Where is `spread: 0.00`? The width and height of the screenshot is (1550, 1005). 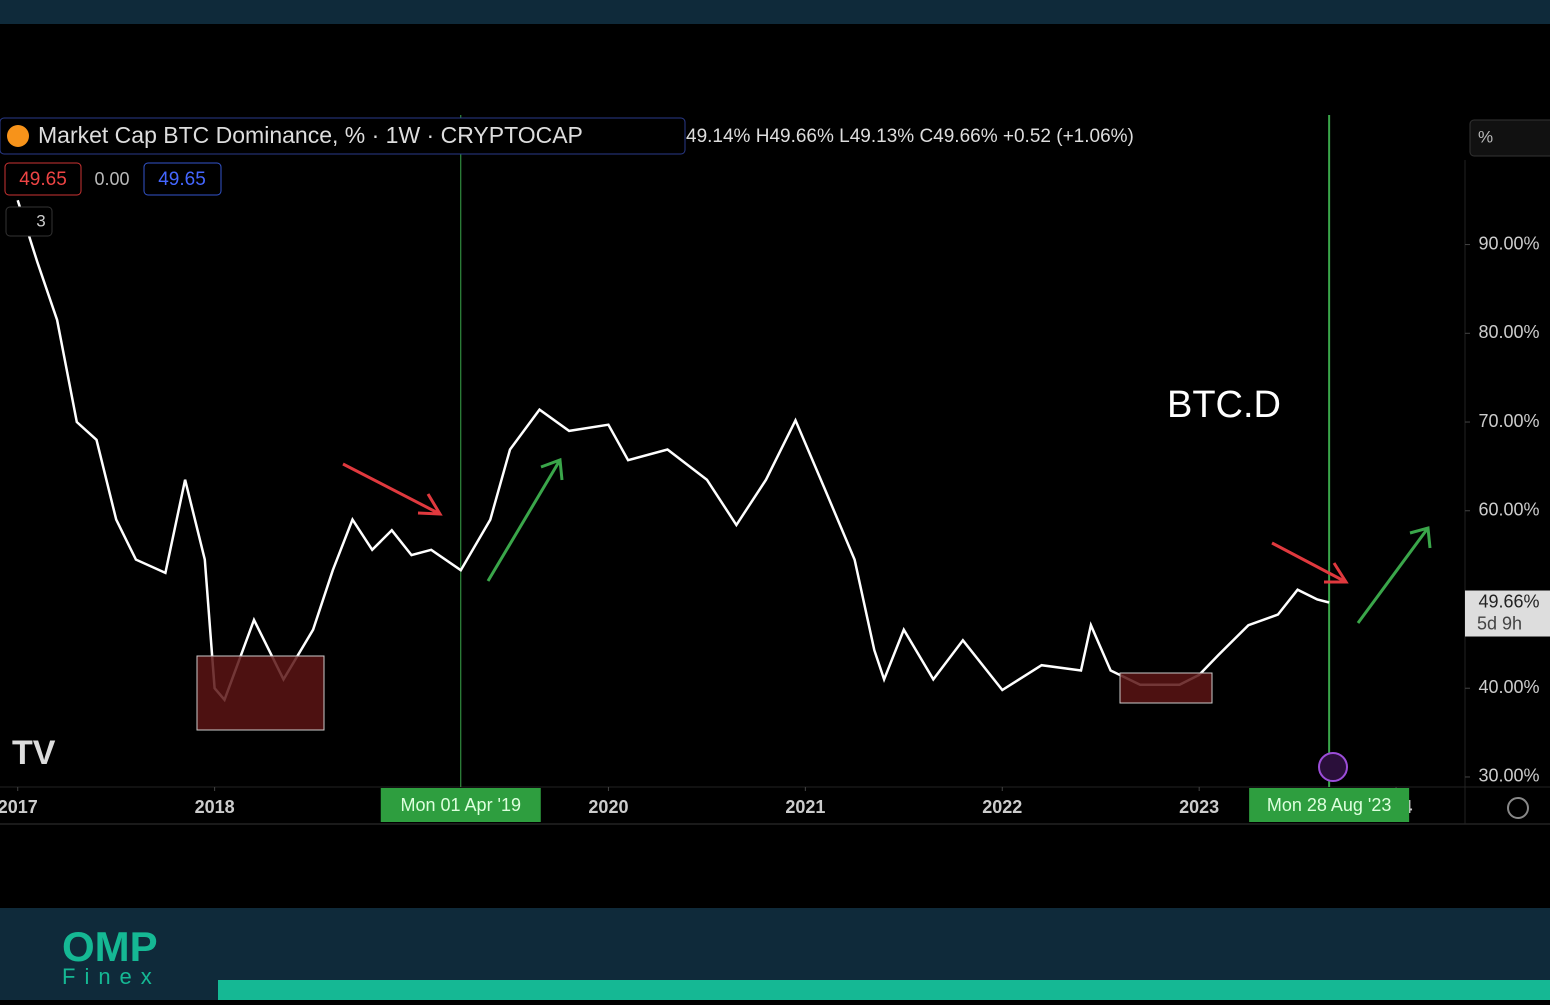
spread: 0.00 is located at coordinates (111, 179).